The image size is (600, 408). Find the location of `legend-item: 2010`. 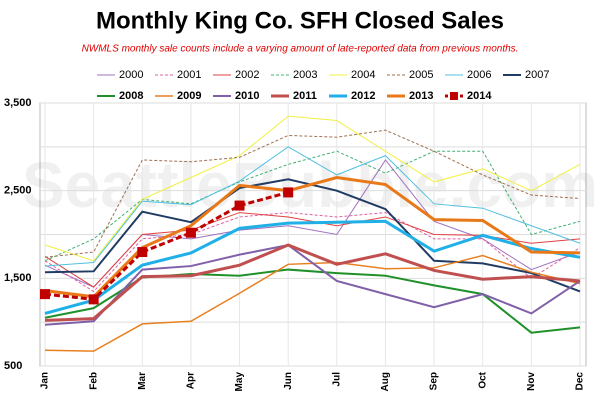

legend-item: 2010 is located at coordinates (236, 96).